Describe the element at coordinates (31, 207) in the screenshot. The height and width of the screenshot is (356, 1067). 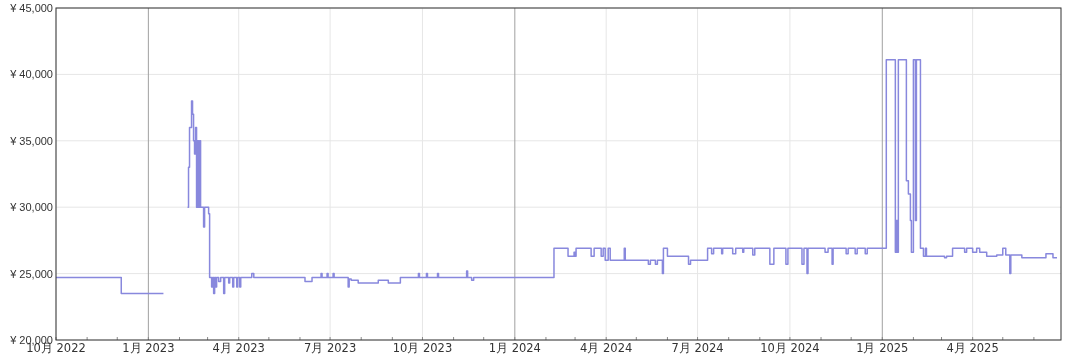
I see `y-tick-label: ¥ 30,000` at that location.